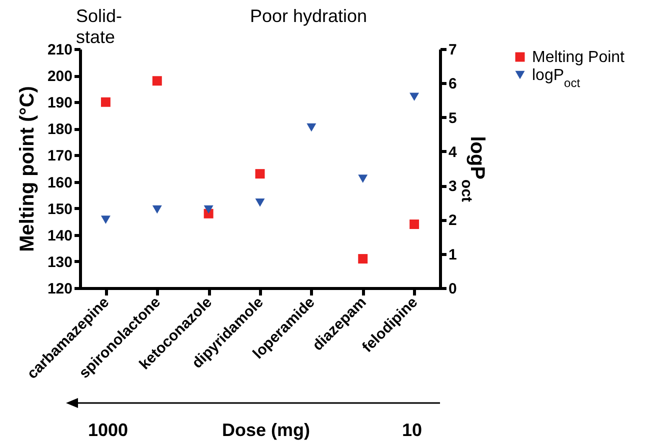 The image size is (659, 447). What do you see at coordinates (59, 289) in the screenshot?
I see `y-tick-label: 120` at bounding box center [59, 289].